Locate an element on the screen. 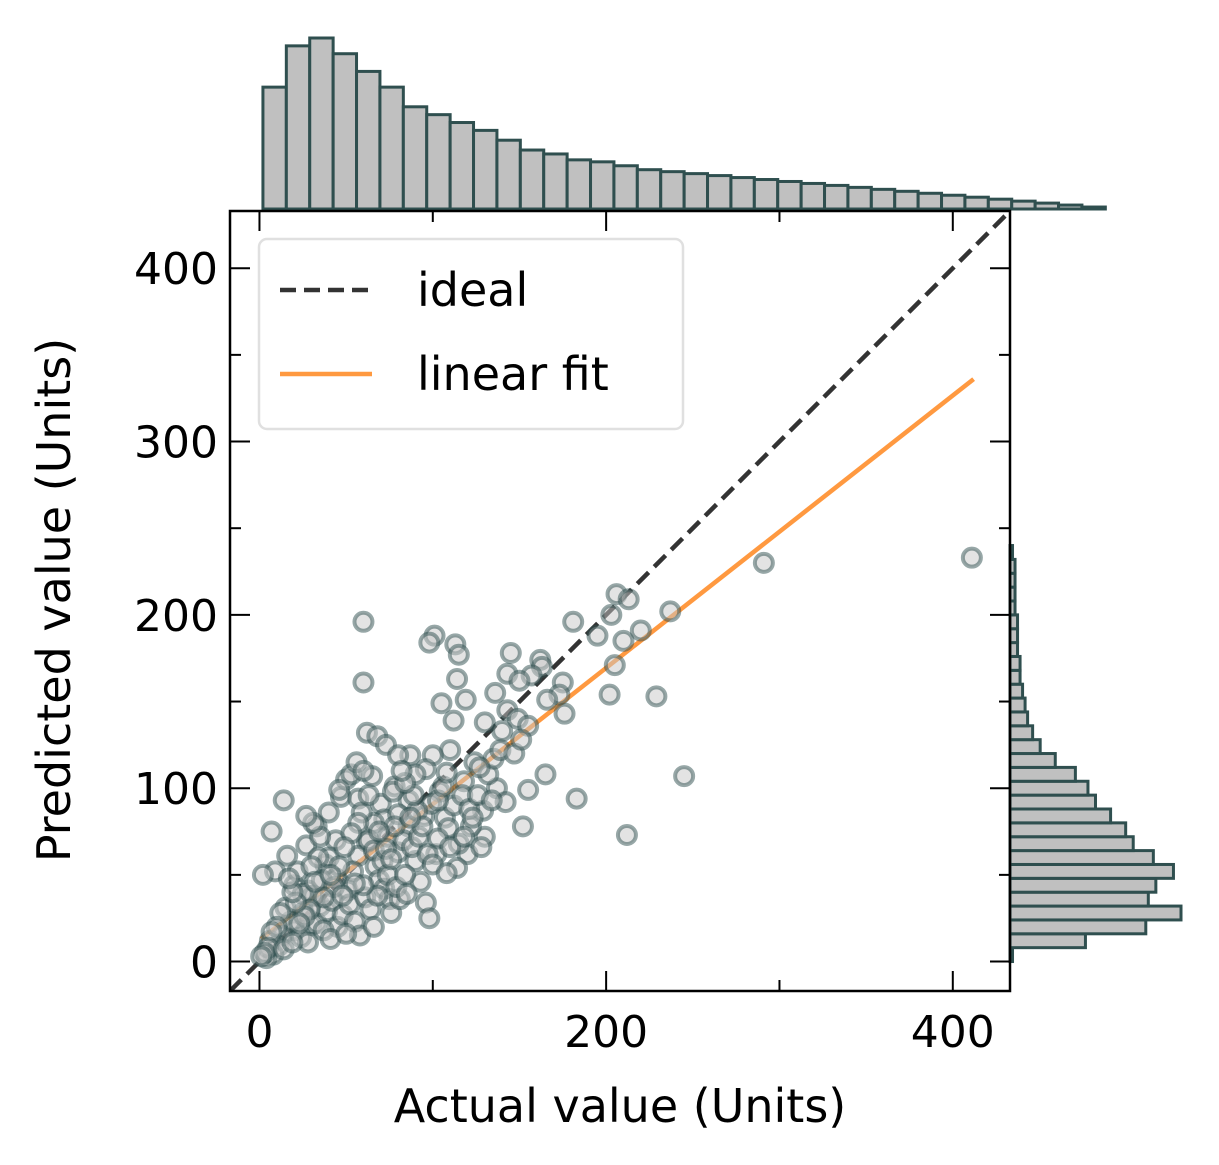 The height and width of the screenshot is (1165, 1219). y-axis-label: Predicted value (Units) is located at coordinates (54, 600).